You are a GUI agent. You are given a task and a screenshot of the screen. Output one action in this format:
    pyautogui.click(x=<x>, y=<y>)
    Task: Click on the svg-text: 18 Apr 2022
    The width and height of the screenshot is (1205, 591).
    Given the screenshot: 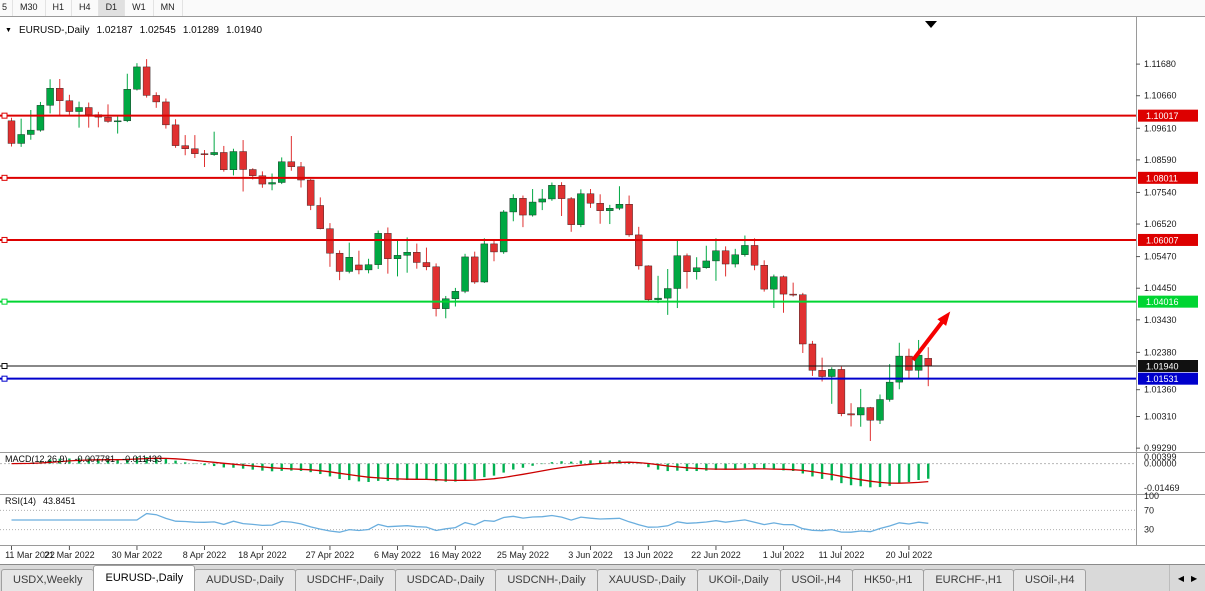 What is the action you would take?
    pyautogui.click(x=262, y=555)
    